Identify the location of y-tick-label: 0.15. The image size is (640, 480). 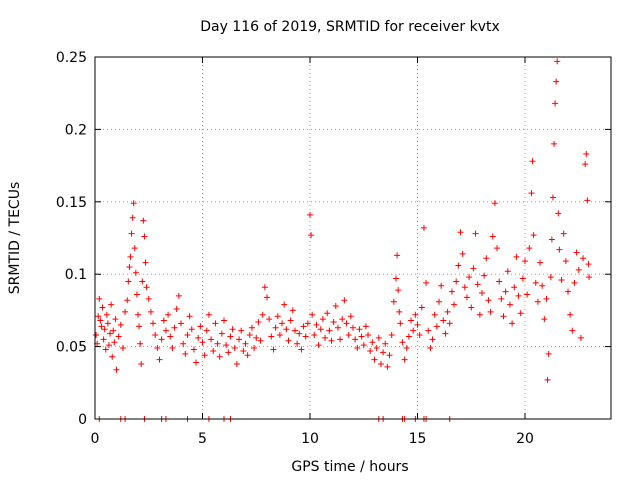
(71, 203).